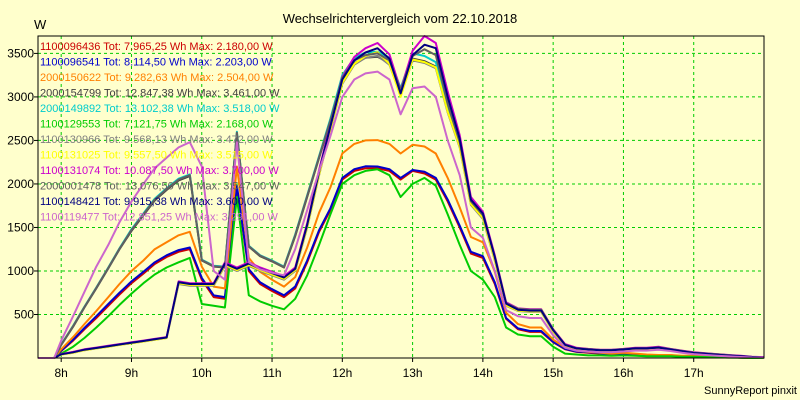 Image resolution: width=800 pixels, height=400 pixels. What do you see at coordinates (202, 373) in the screenshot?
I see `x-tick-label: 10h` at bounding box center [202, 373].